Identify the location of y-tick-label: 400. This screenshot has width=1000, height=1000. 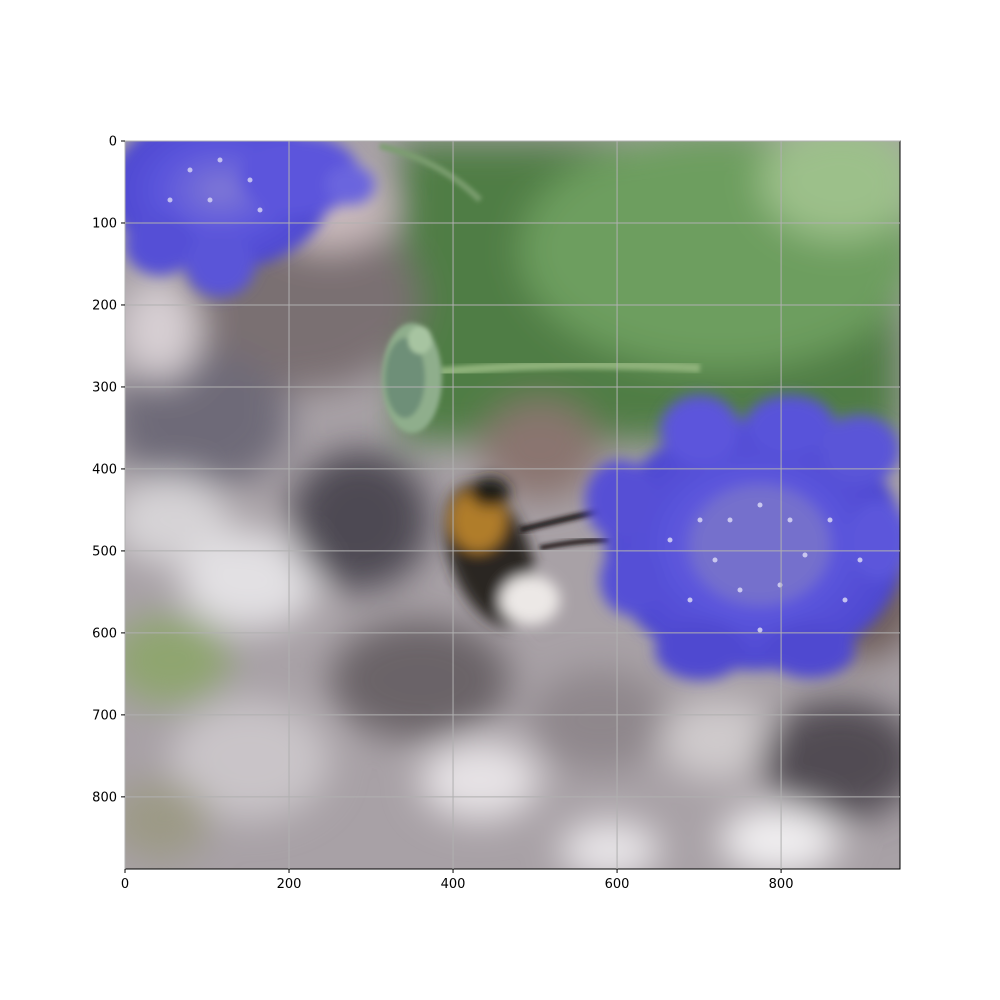
(104, 469).